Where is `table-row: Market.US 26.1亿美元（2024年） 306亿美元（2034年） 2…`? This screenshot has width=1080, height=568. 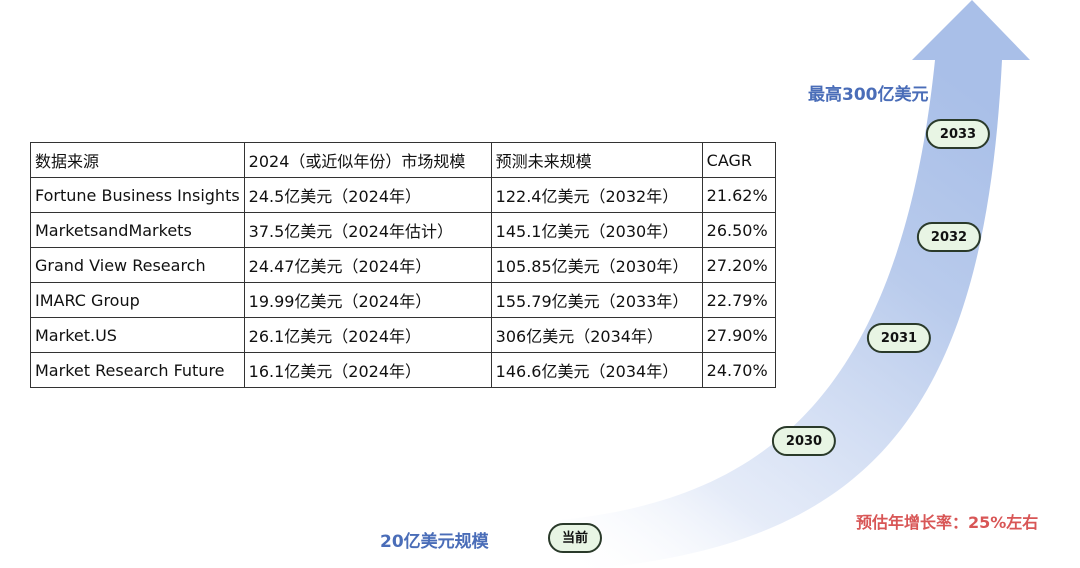
table-row: Market.US 26.1亿美元（2024年） 306亿美元（2034年） 2… is located at coordinates (403, 335).